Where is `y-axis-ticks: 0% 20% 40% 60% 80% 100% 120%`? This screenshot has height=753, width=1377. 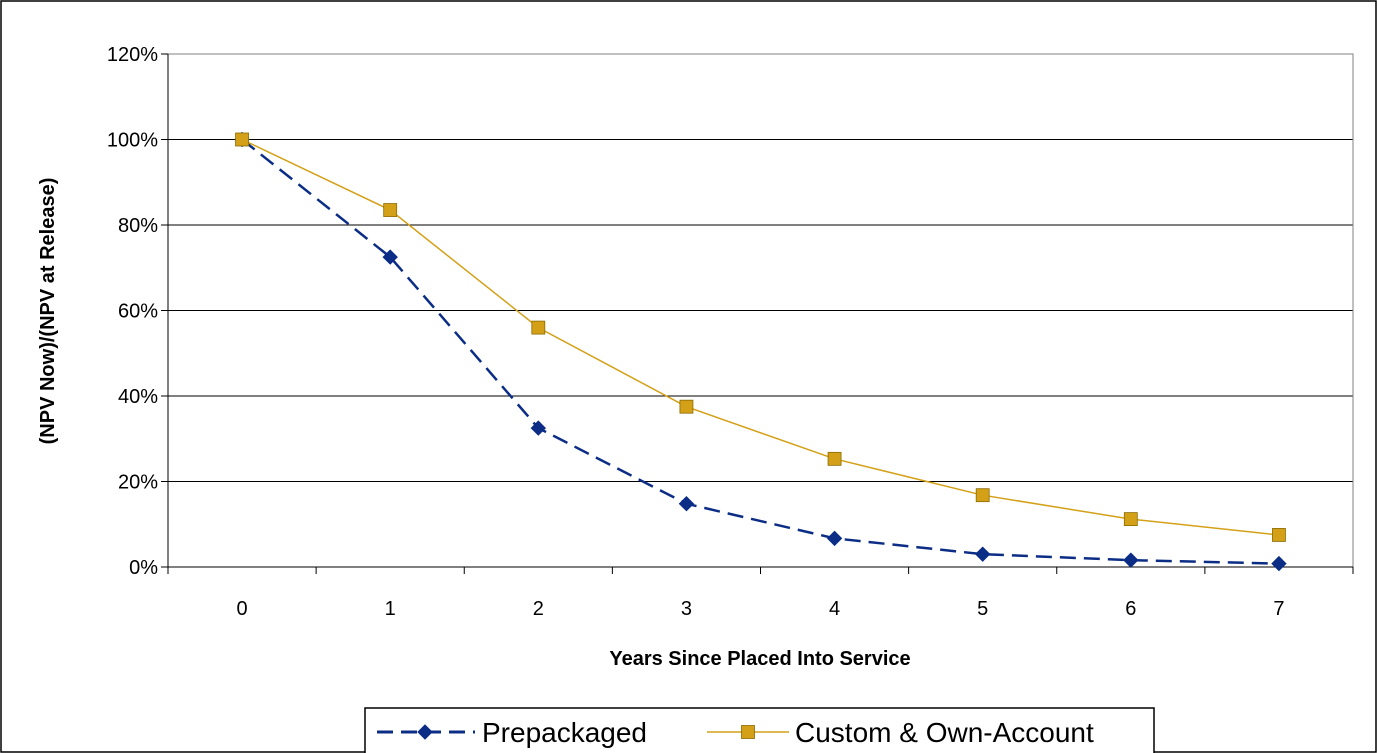 y-axis-ticks: 0% 20% 40% 60% 80% 100% 120% is located at coordinates (138, 311).